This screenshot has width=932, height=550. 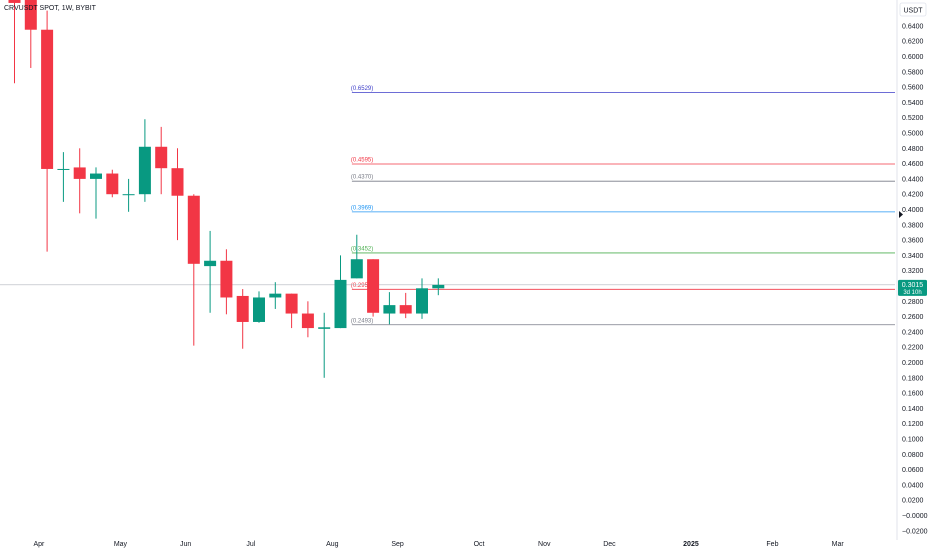 What do you see at coordinates (913, 42) in the screenshot?
I see `price-tick-label: 0.6200` at bounding box center [913, 42].